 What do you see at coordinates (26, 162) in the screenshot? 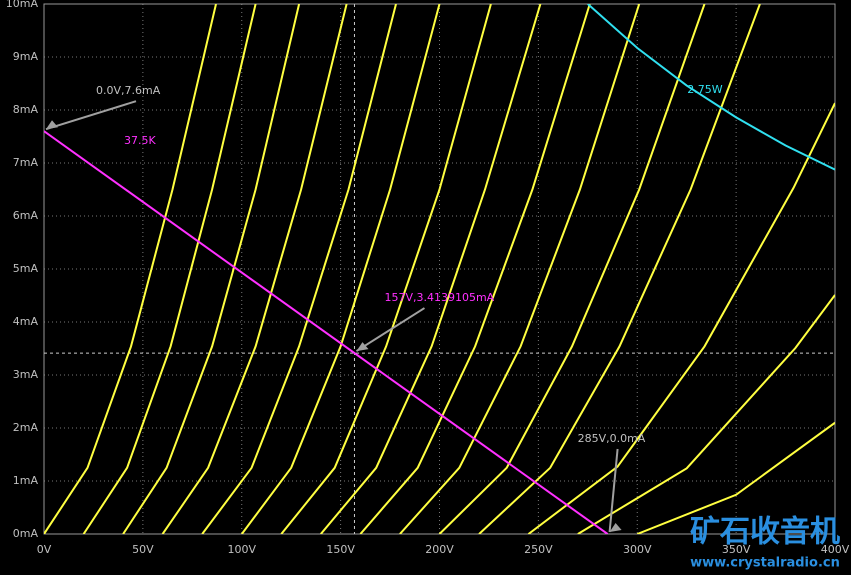
I see `y-tick-label: 7mA` at bounding box center [26, 162].